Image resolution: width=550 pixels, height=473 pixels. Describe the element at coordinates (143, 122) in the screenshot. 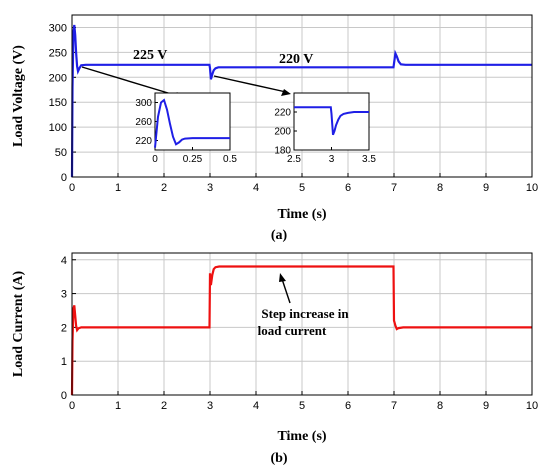

I see `inset-1-y-tick-label: 260` at that location.